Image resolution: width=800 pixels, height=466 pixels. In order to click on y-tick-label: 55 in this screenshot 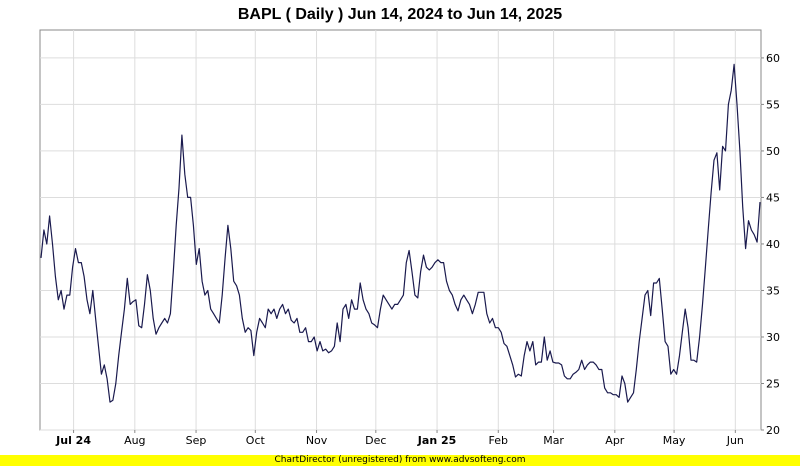, I will do `click(773, 104)`.